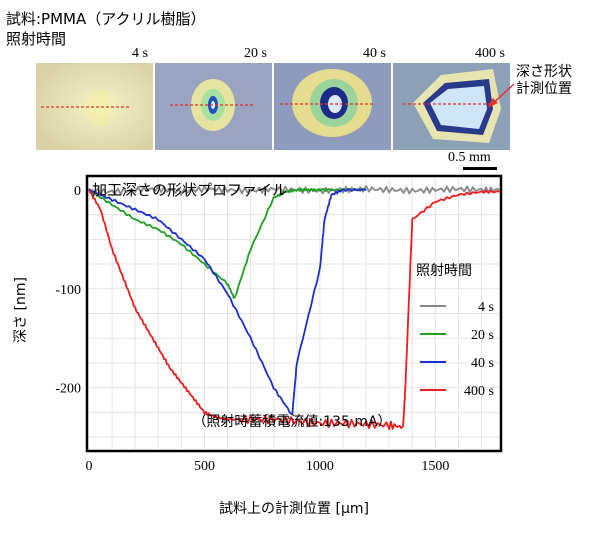 The width and height of the screenshot is (601, 548). Describe the element at coordinates (189, 190) in the screenshot. I see `chart-title: 加工深さの形状プロファイル` at that location.